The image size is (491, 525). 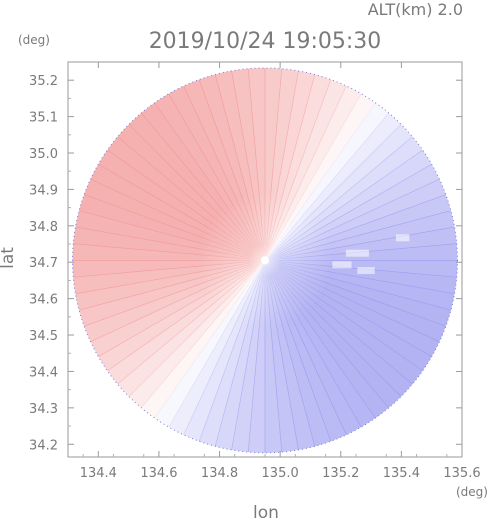 I want to click on y-axis-label: lat, so click(x=9, y=258).